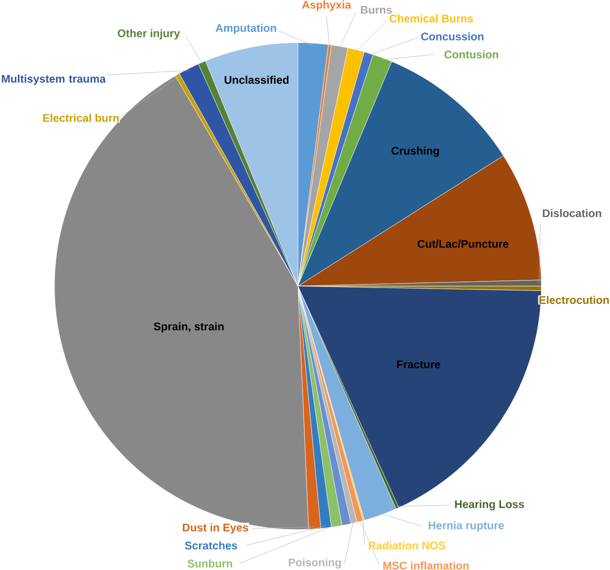 Image resolution: width=610 pixels, height=570 pixels. Describe the element at coordinates (376, 10) in the screenshot. I see `slice-label: Burns` at that location.